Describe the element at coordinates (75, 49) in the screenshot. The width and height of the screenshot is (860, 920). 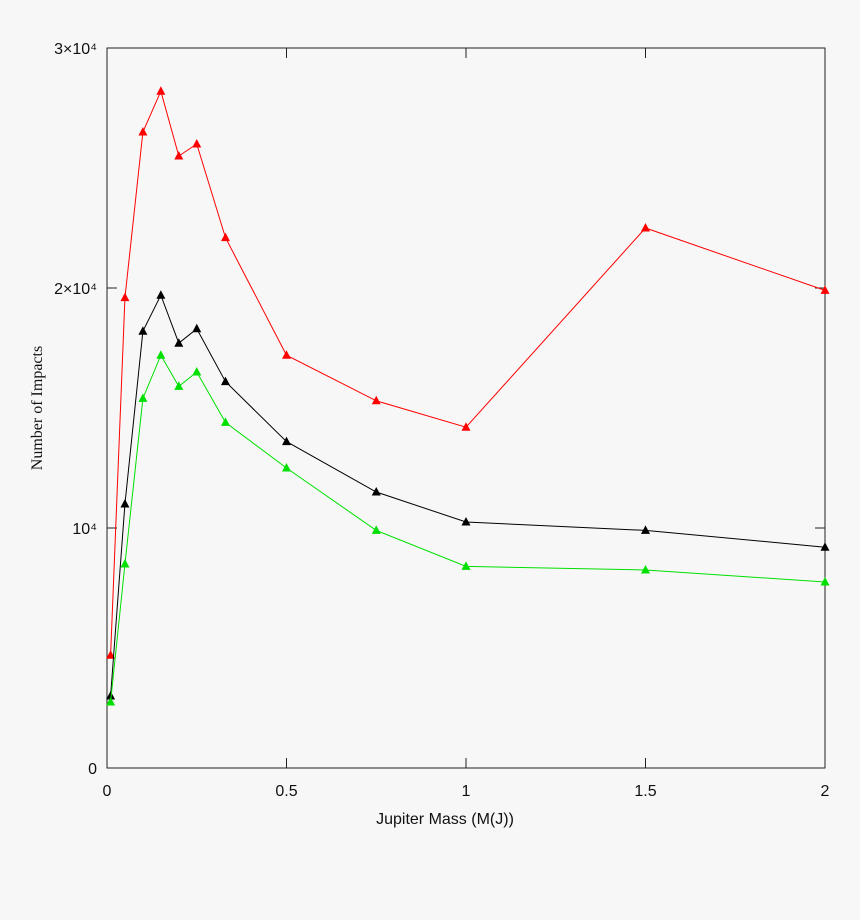
I see `y-tick-label: 3×10⁴` at that location.